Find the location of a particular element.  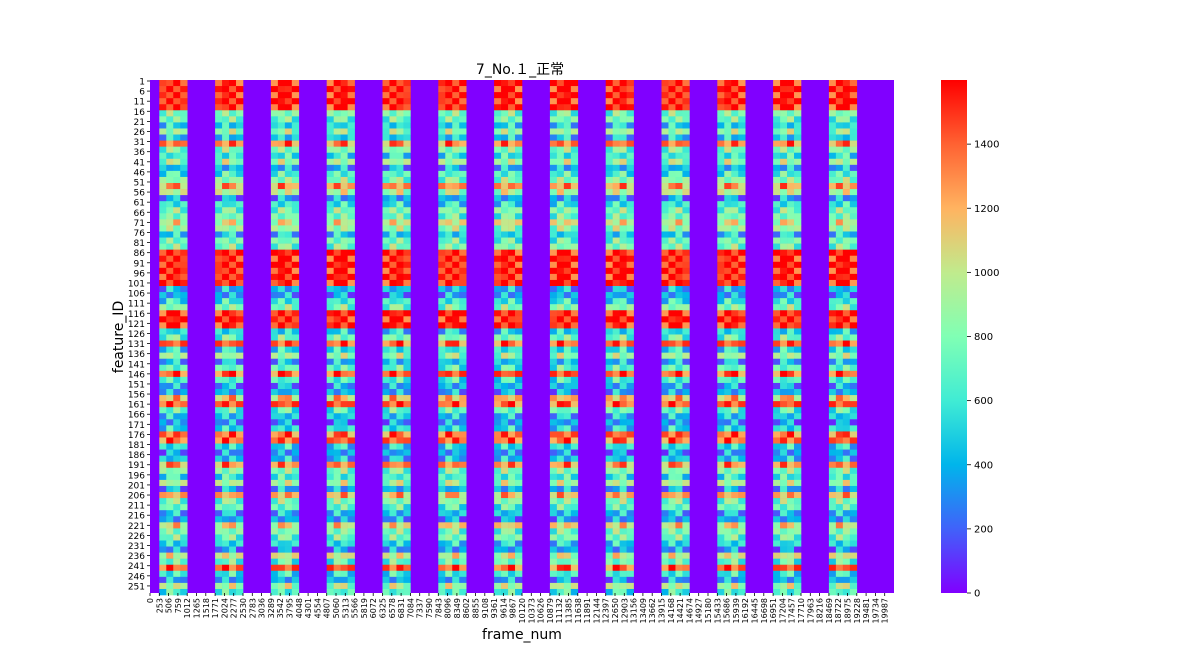

y-tick-label: 121 is located at coordinates (136, 325).